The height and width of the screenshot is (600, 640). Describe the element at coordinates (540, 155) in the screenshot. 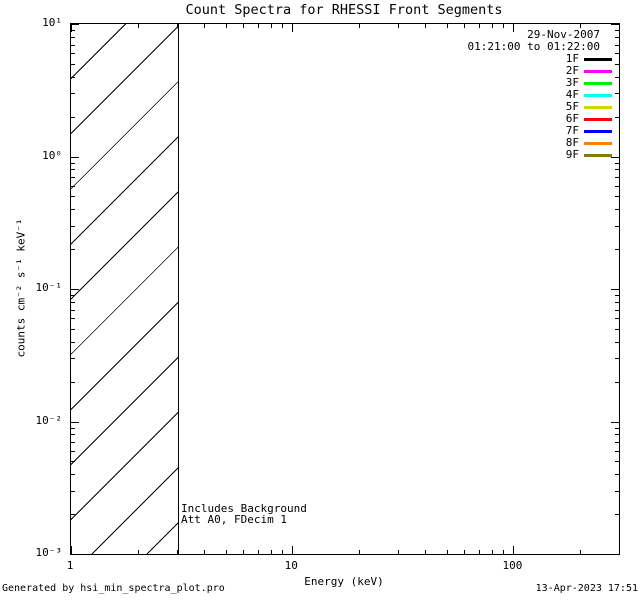

I see `legend-entry: 9F` at that location.